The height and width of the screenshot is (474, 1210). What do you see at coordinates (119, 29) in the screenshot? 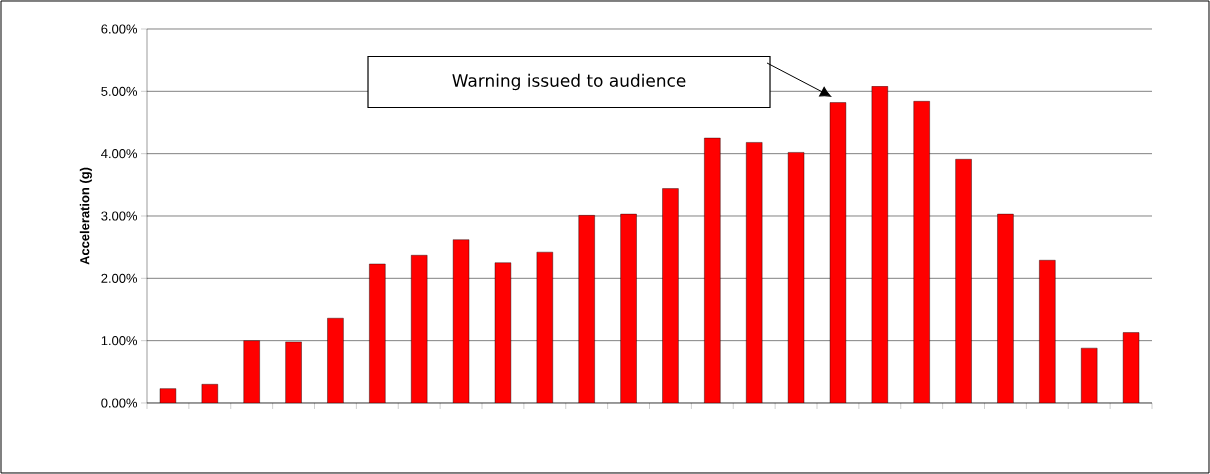
I see `y-tick-label: 6.00%` at bounding box center [119, 29].